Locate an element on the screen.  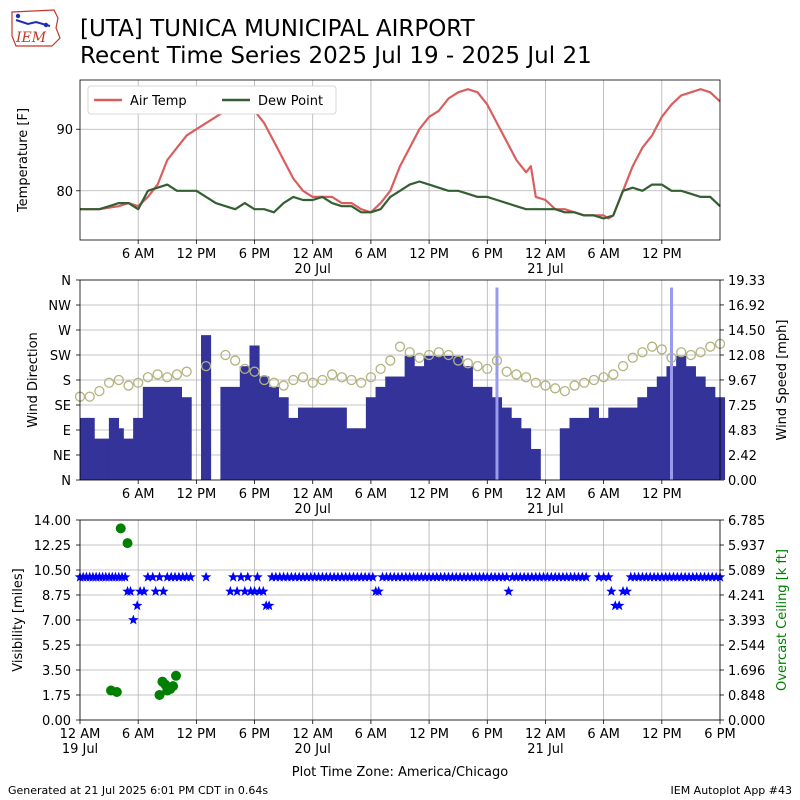
x-tick-date-label: 21 Jul is located at coordinates (545, 509).